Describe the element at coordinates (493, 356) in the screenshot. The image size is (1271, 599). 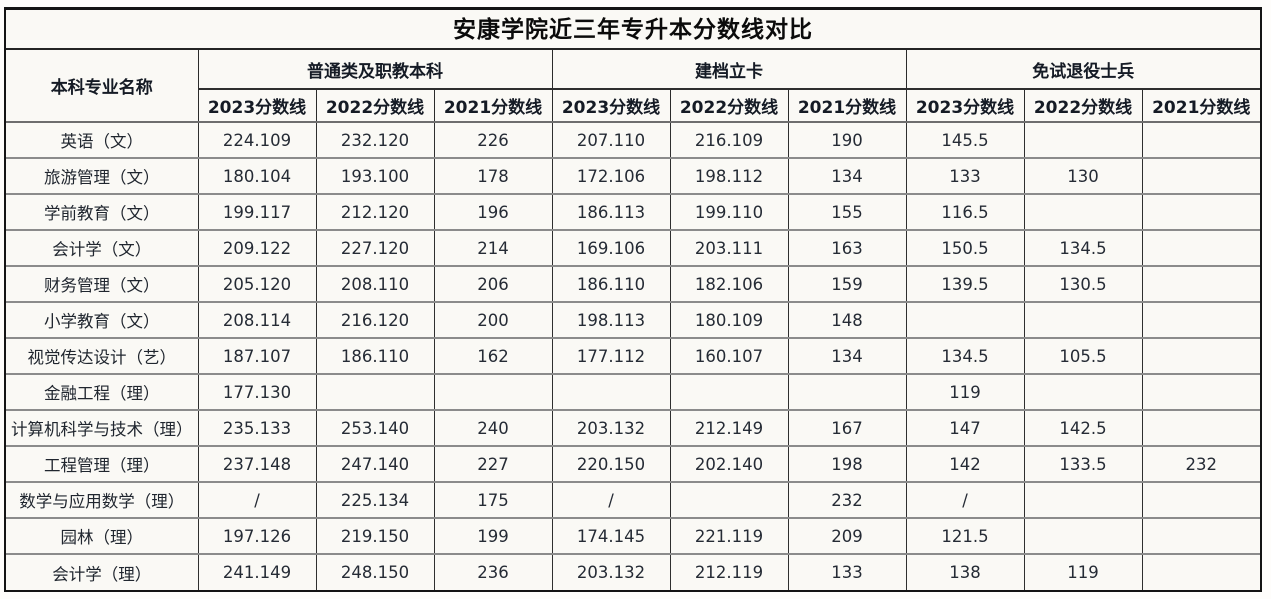
I see `score-cell: 162` at that location.